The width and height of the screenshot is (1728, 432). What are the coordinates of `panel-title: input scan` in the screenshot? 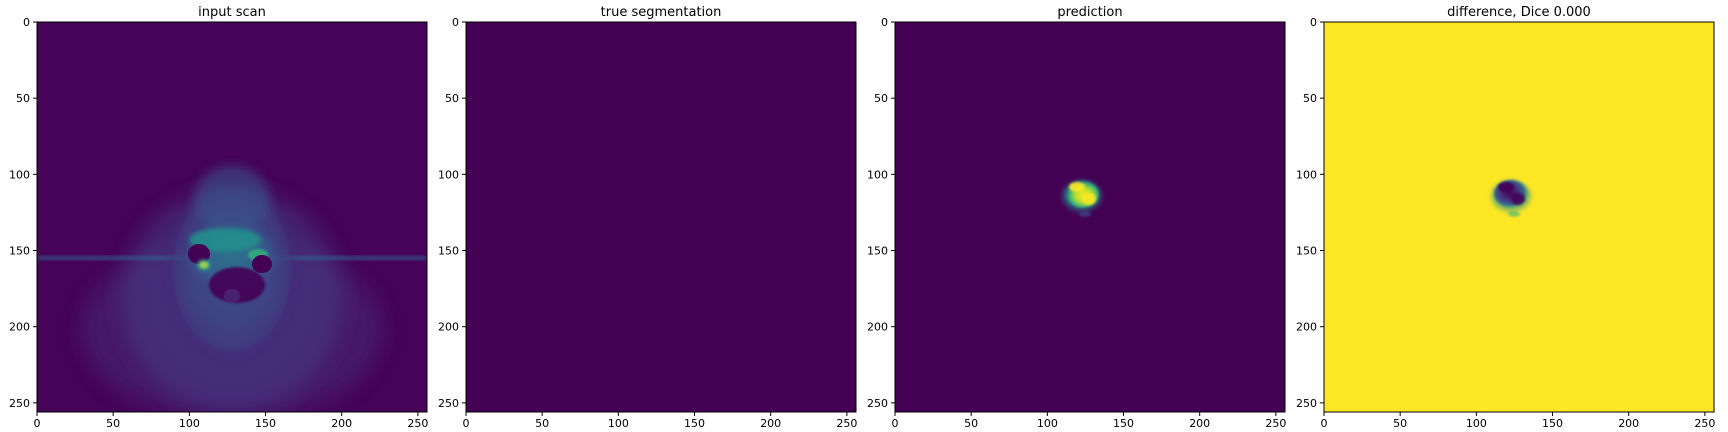 It's located at (232, 12).